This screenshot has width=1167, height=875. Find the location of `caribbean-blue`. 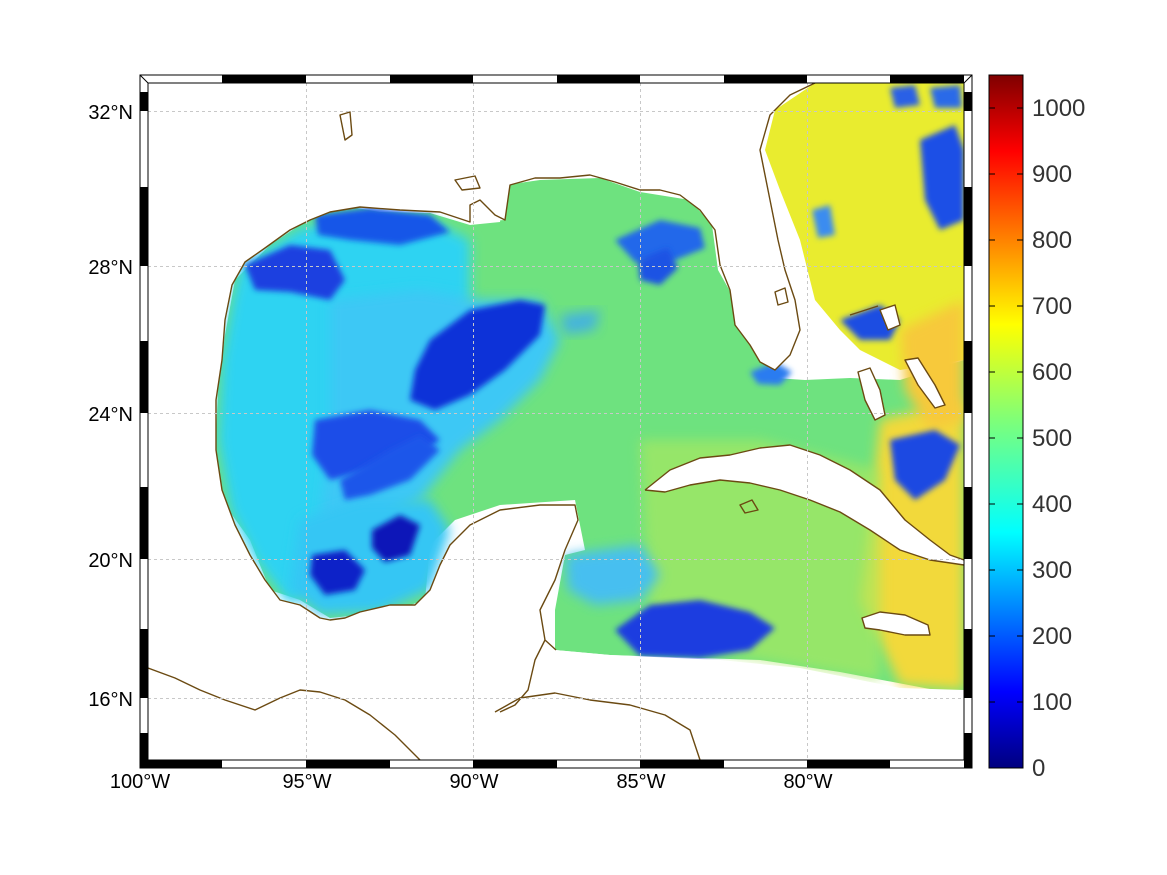

caribbean-blue is located at coordinates (695, 629).